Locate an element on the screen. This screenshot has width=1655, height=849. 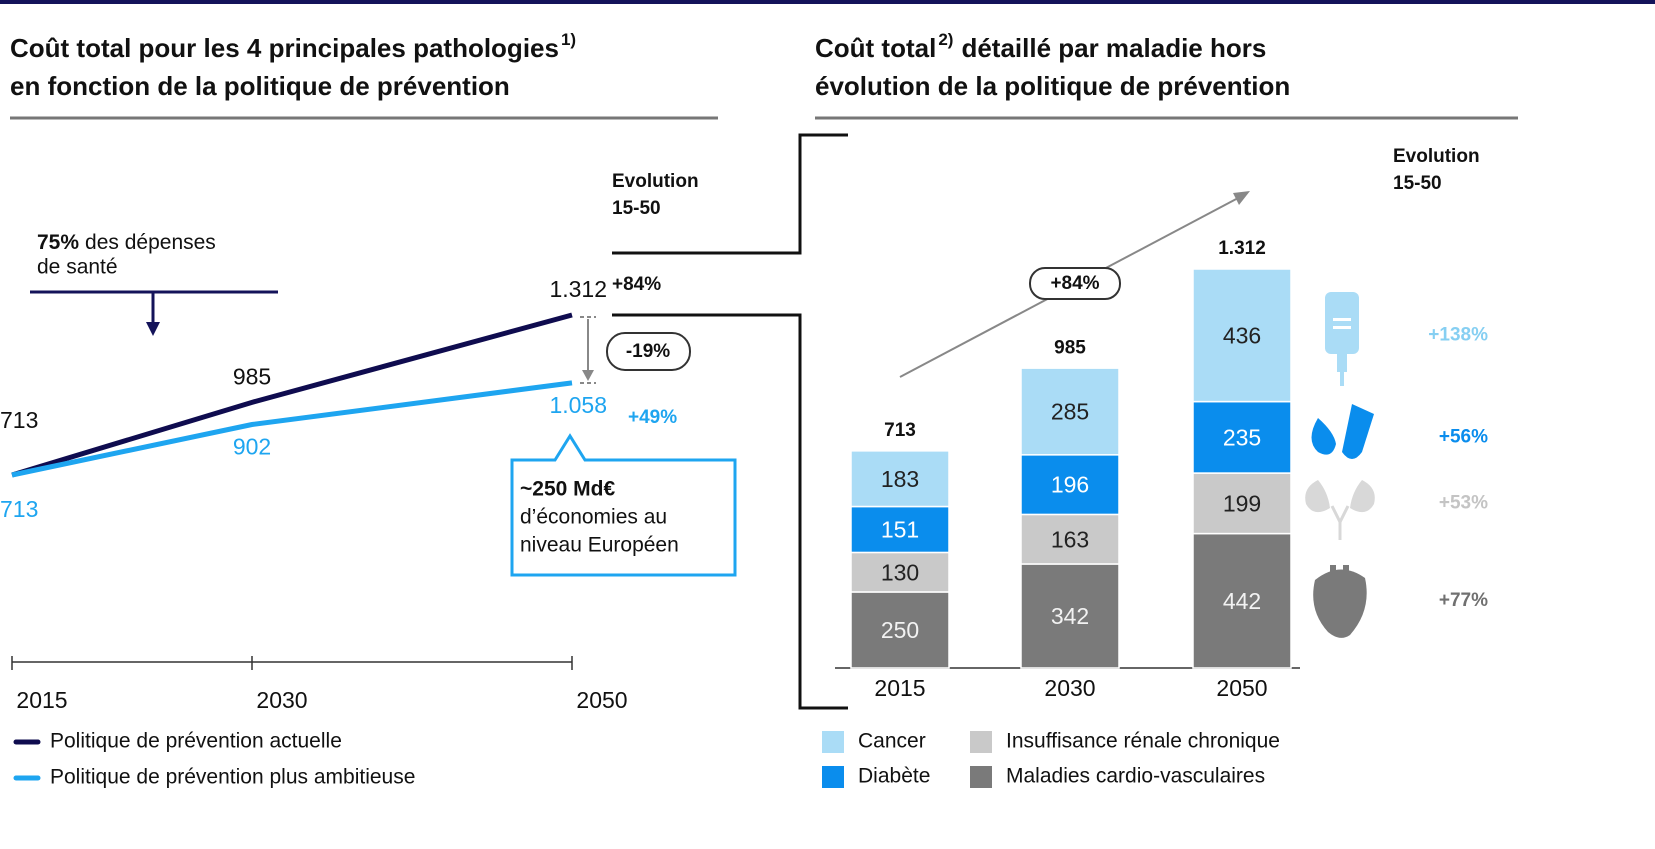
gap-pill is located at coordinates (648, 351).